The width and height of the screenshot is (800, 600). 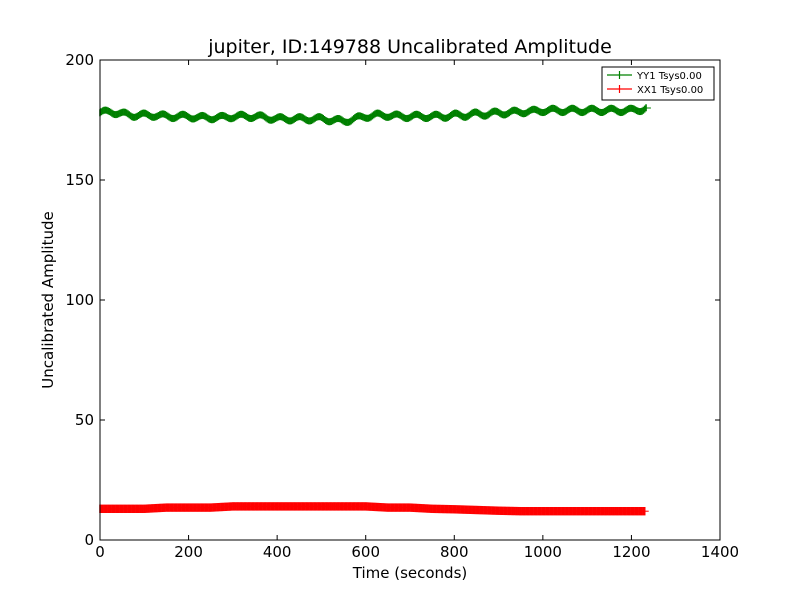 What do you see at coordinates (410, 573) in the screenshot?
I see `x-axis-label: Time (seconds)` at bounding box center [410, 573].